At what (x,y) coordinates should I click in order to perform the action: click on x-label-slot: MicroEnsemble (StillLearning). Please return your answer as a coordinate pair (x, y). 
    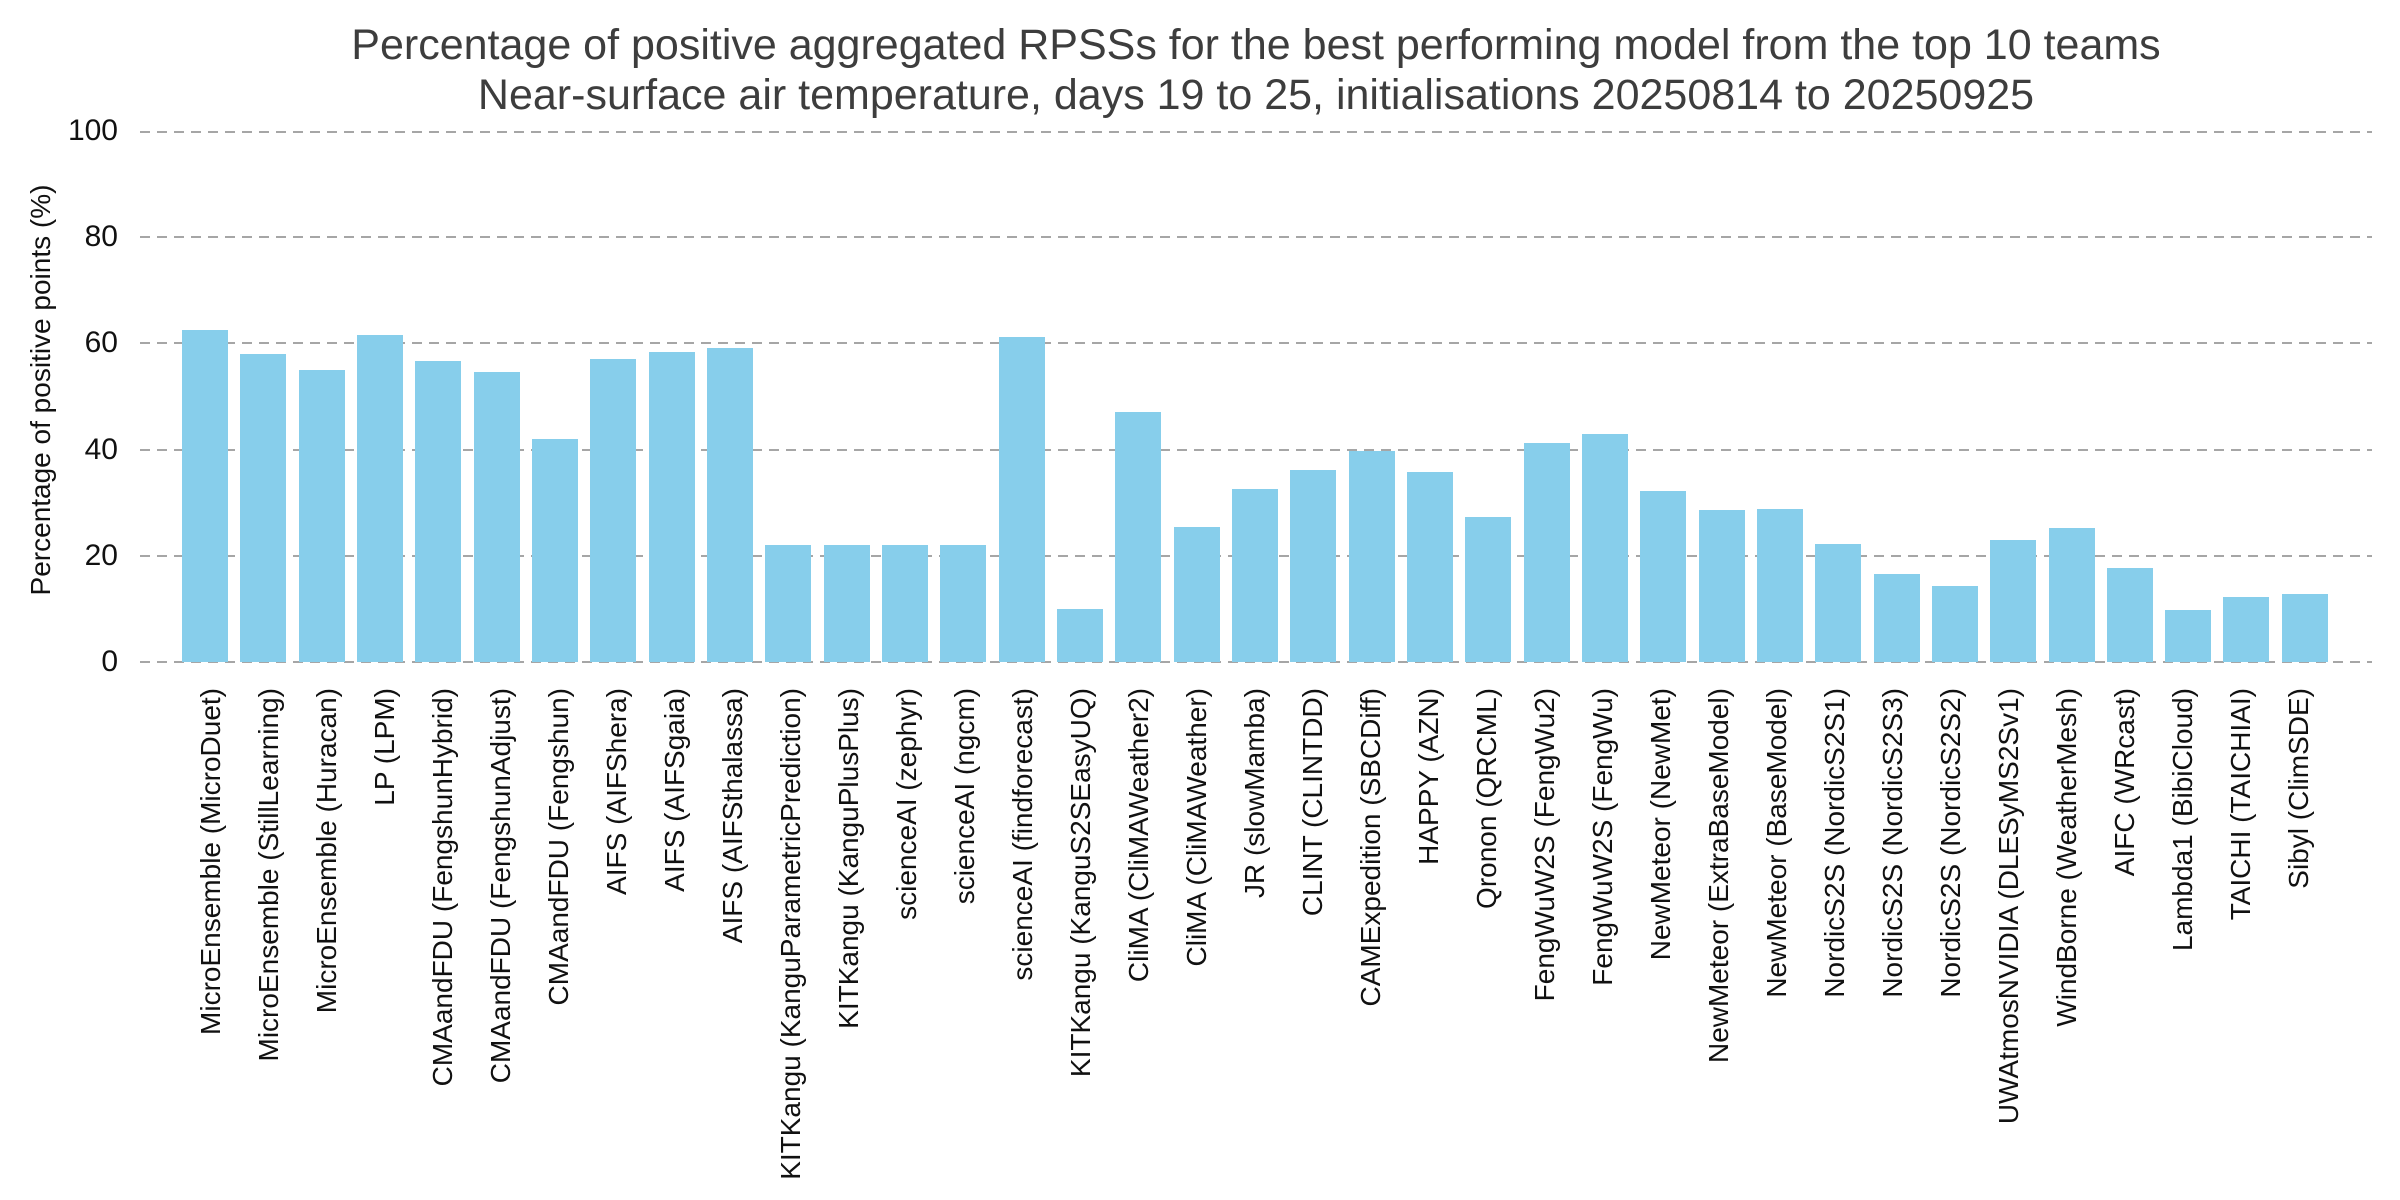
    Looking at the image, I should click on (269, 944).